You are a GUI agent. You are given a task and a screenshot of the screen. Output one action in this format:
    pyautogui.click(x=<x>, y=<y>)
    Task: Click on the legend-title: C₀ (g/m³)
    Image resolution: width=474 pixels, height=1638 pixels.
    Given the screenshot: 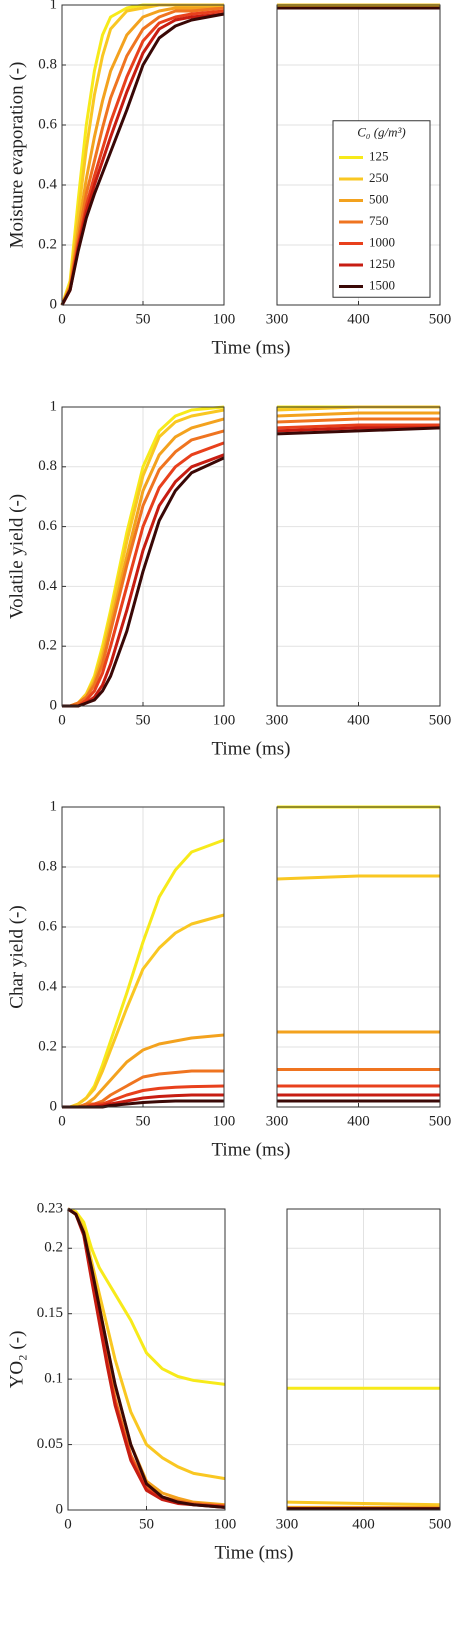 What is the action you would take?
    pyautogui.click(x=381, y=132)
    